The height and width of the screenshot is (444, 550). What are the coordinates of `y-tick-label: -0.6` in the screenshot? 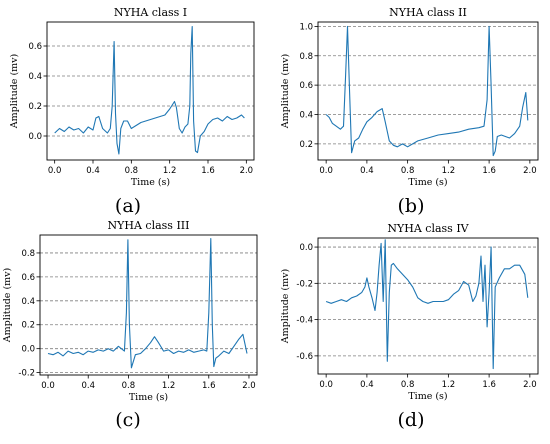 It's located at (304, 357).